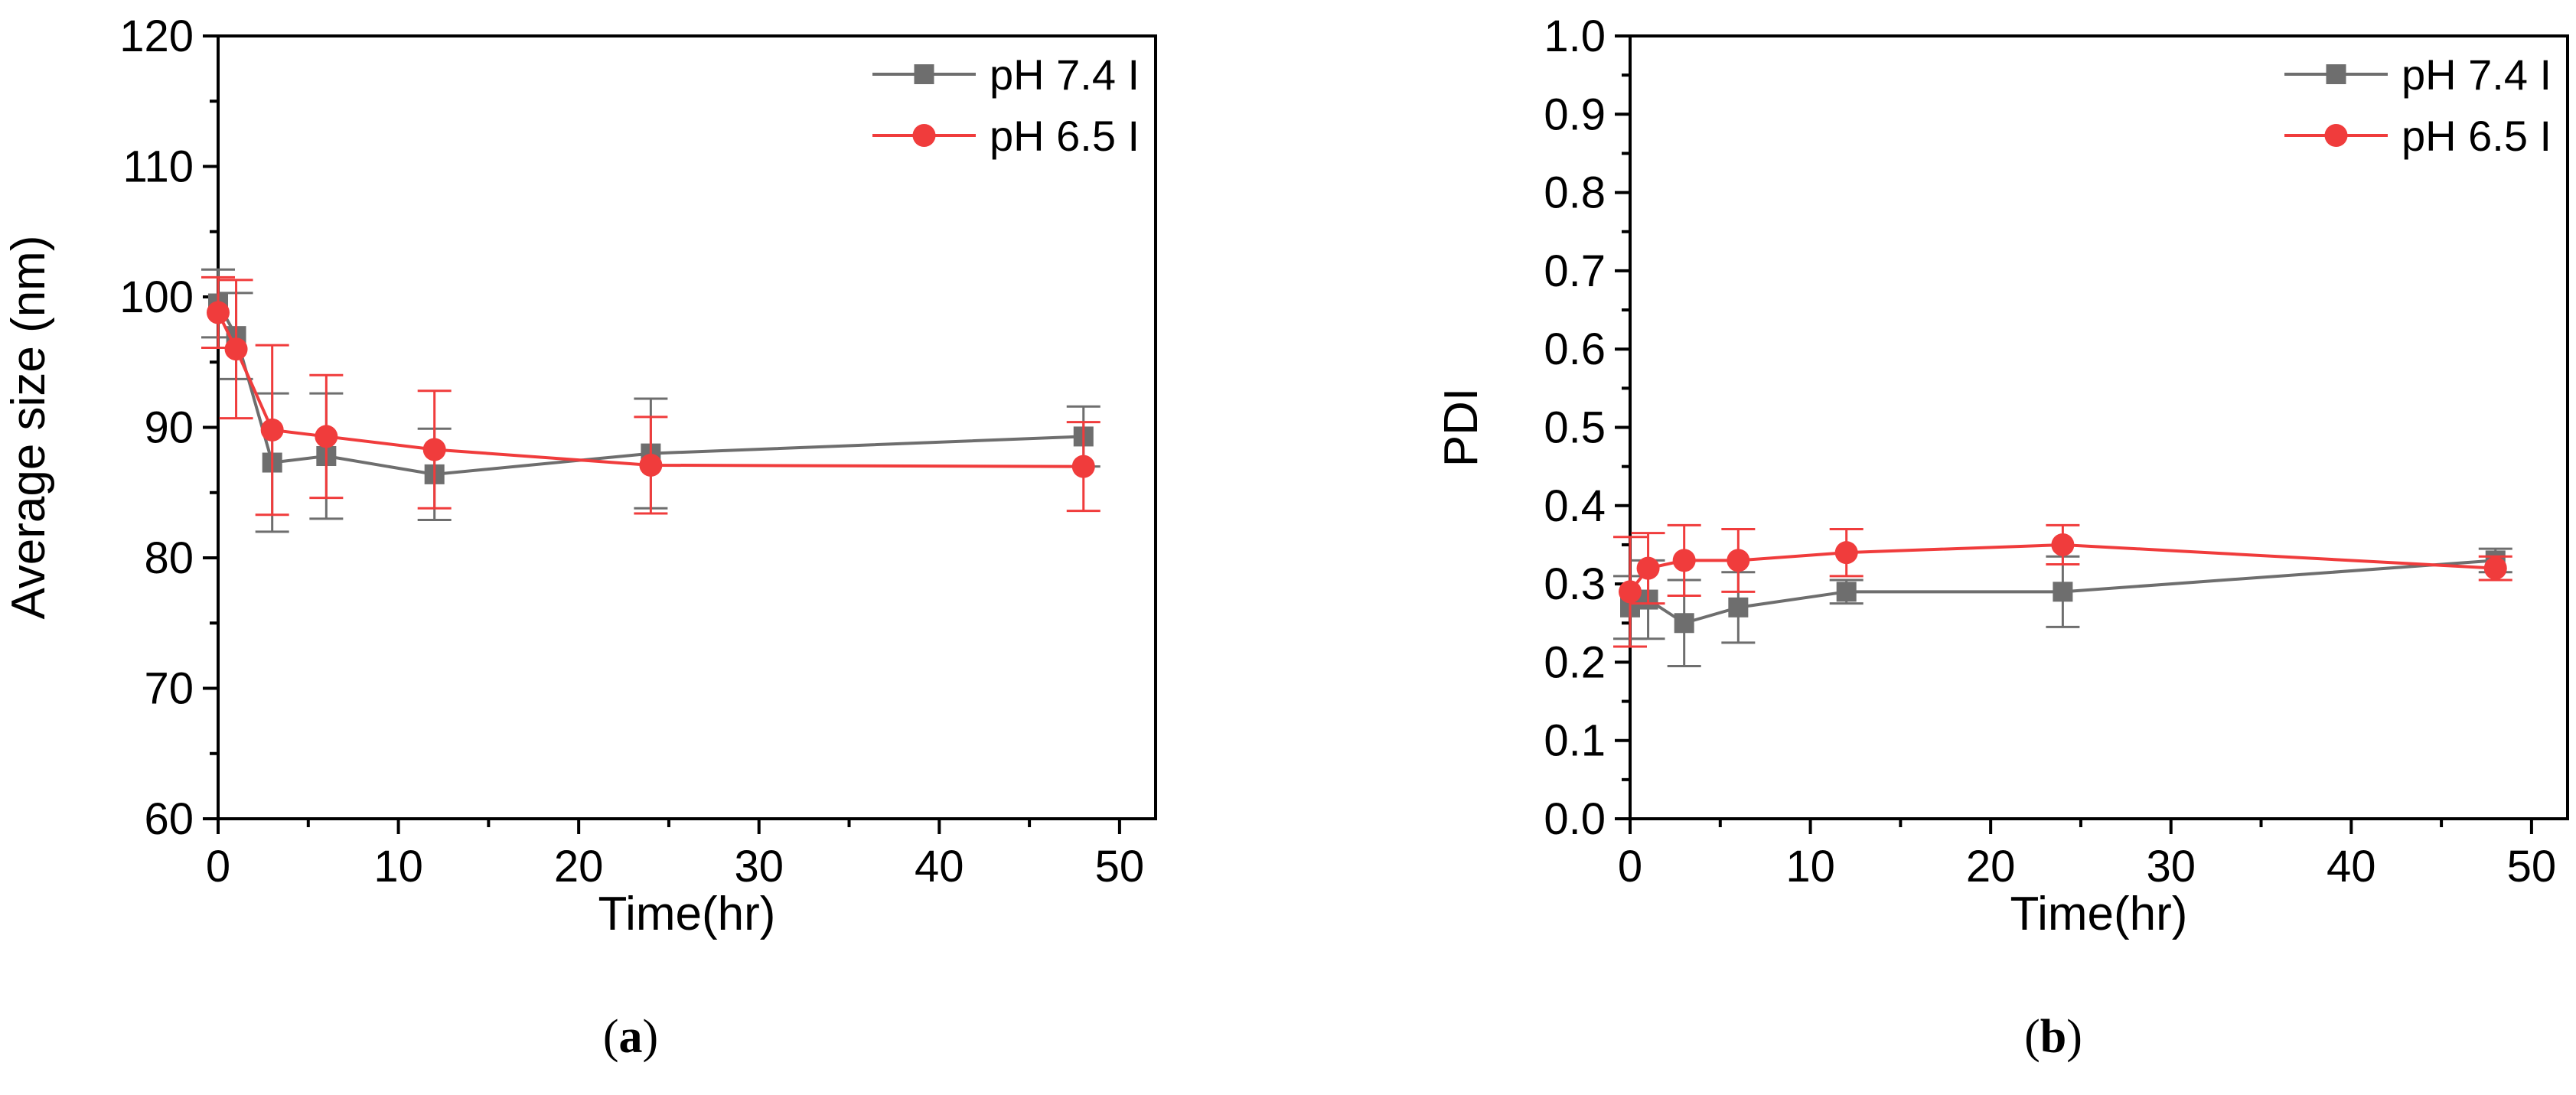 The image size is (2576, 1095). What do you see at coordinates (159, 167) in the screenshot?
I see `y-tick-label: 110` at bounding box center [159, 167].